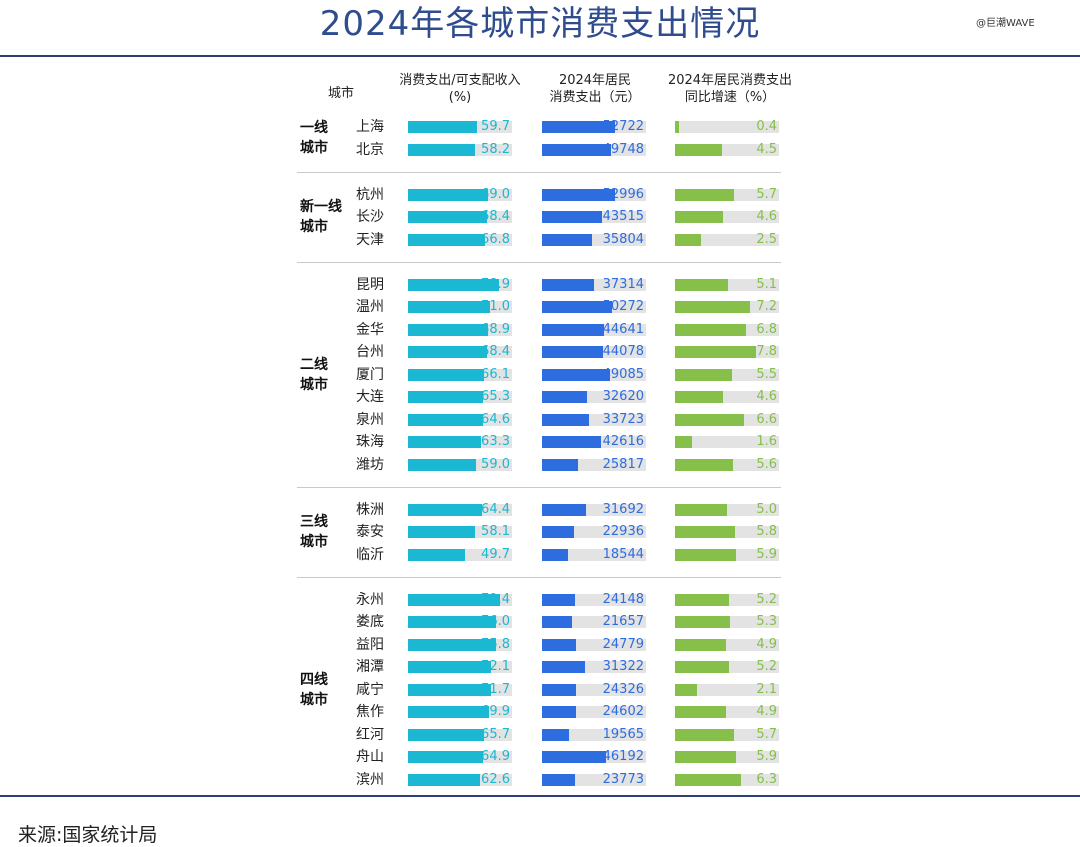 The image size is (1080, 847). Describe the element at coordinates (766, 306) in the screenshot. I see `growth-value: 7.2` at that location.